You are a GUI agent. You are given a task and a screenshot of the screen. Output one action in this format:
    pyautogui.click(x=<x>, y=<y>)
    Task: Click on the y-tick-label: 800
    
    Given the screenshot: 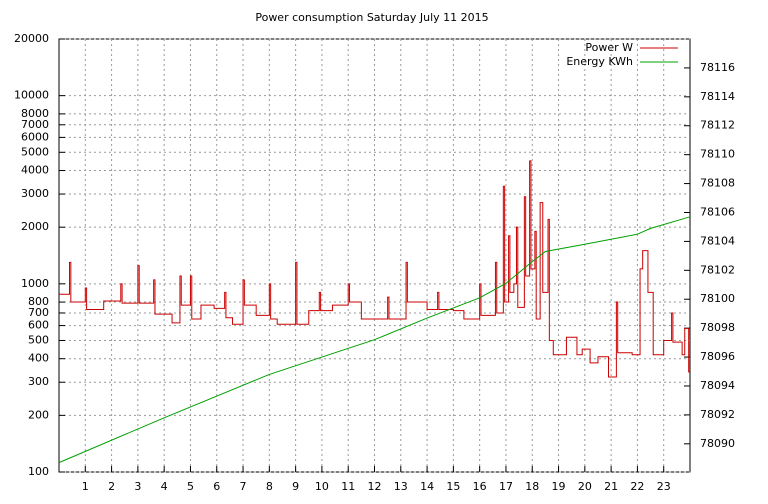 What is the action you would take?
    pyautogui.click(x=38, y=301)
    